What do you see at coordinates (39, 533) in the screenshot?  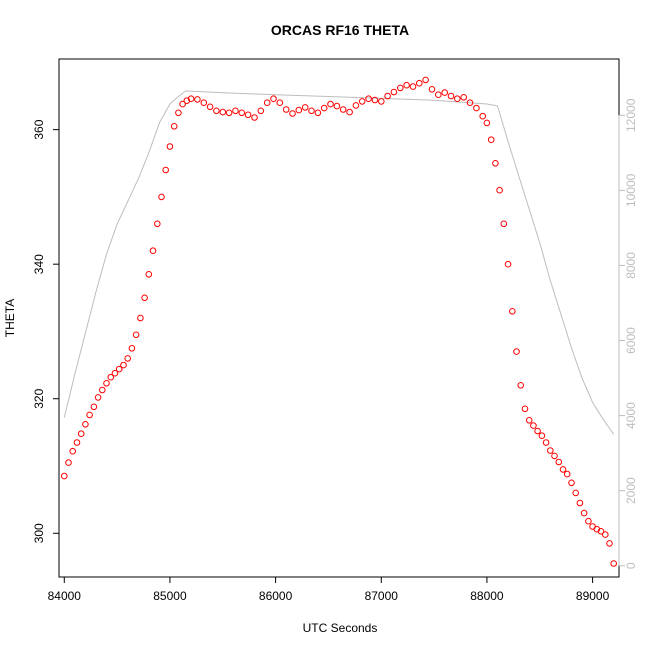 I see `y-tick-label: 300` at bounding box center [39, 533].